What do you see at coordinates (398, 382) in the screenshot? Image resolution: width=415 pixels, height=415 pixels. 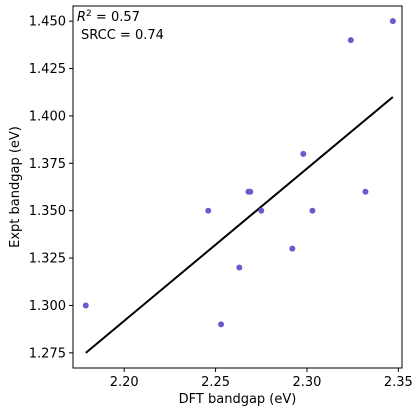 I see `x-tick-label: 2.35` at bounding box center [398, 382].